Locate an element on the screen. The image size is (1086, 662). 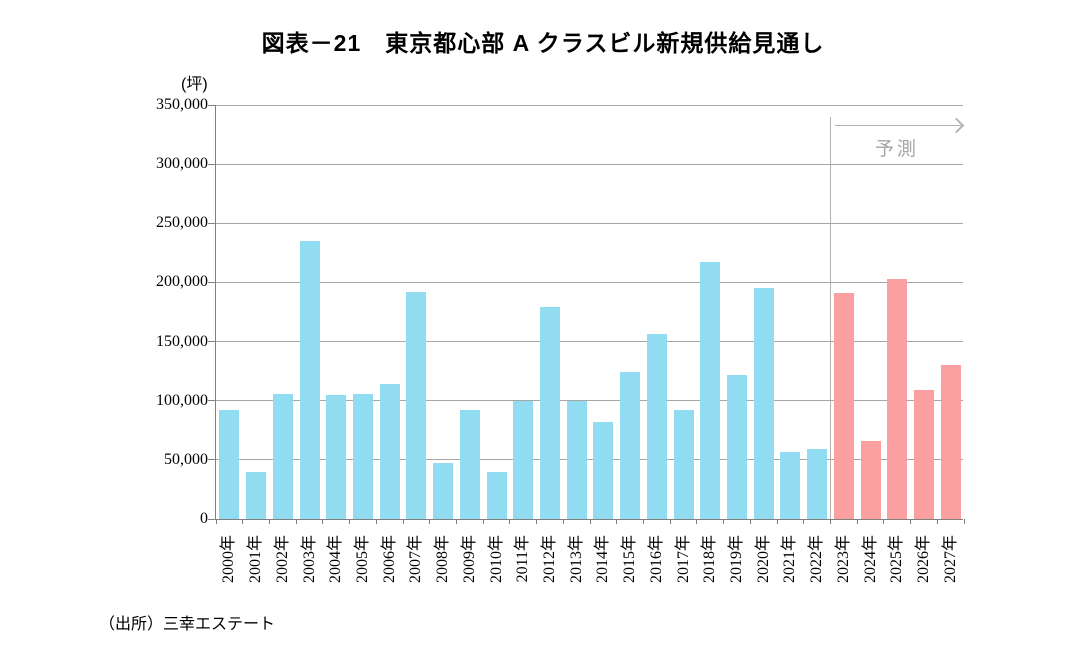
x-axis-tick-label: 2024年 is located at coordinates (870, 559).